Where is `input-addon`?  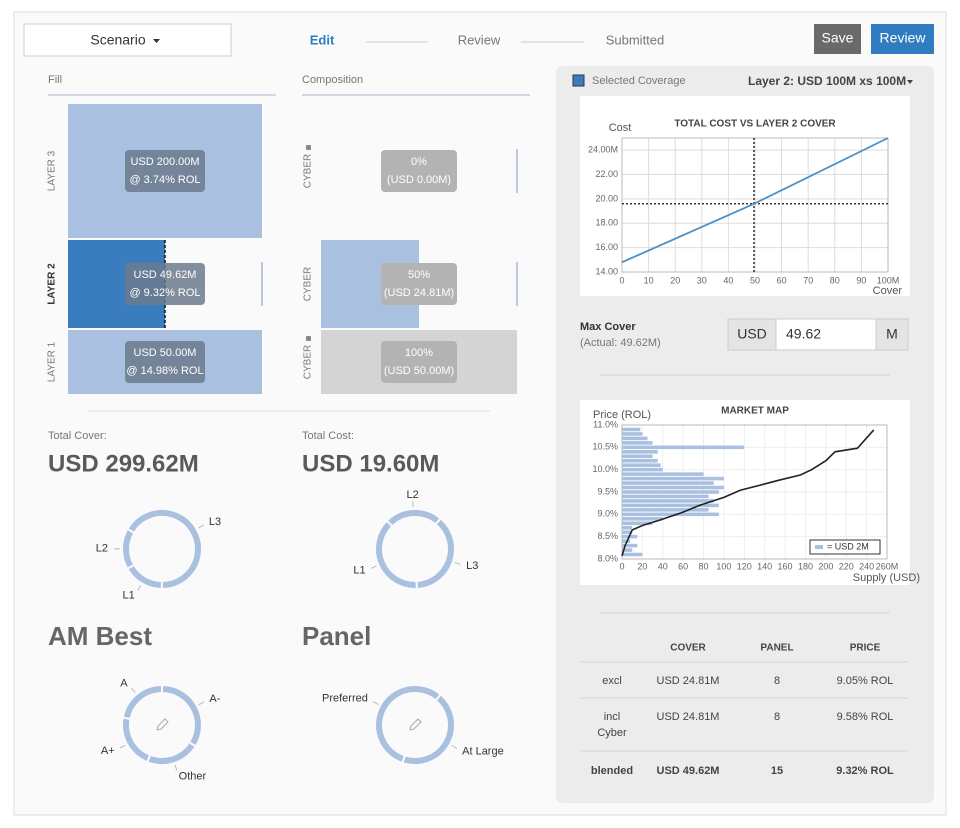 input-addon is located at coordinates (752, 334).